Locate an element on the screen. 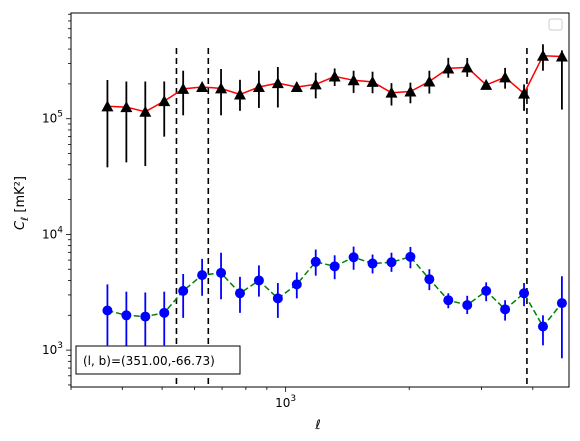 The height and width of the screenshot is (441, 580). y-tick-label: 10⁵ is located at coordinates (52, 118).